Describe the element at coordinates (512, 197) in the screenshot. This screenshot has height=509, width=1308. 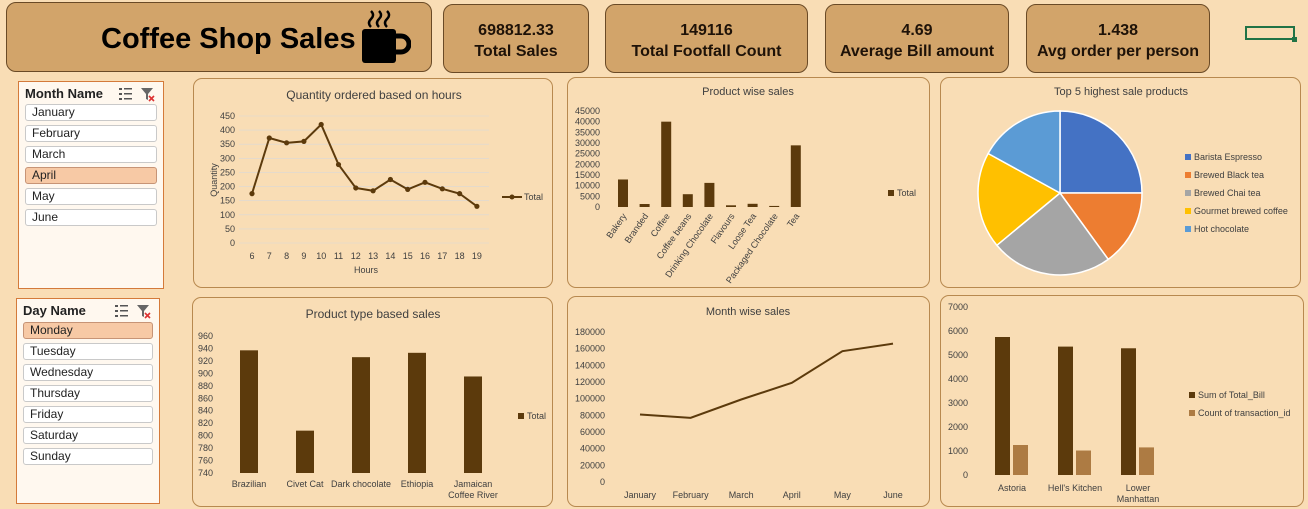
I see `hours-legend-marker` at that location.